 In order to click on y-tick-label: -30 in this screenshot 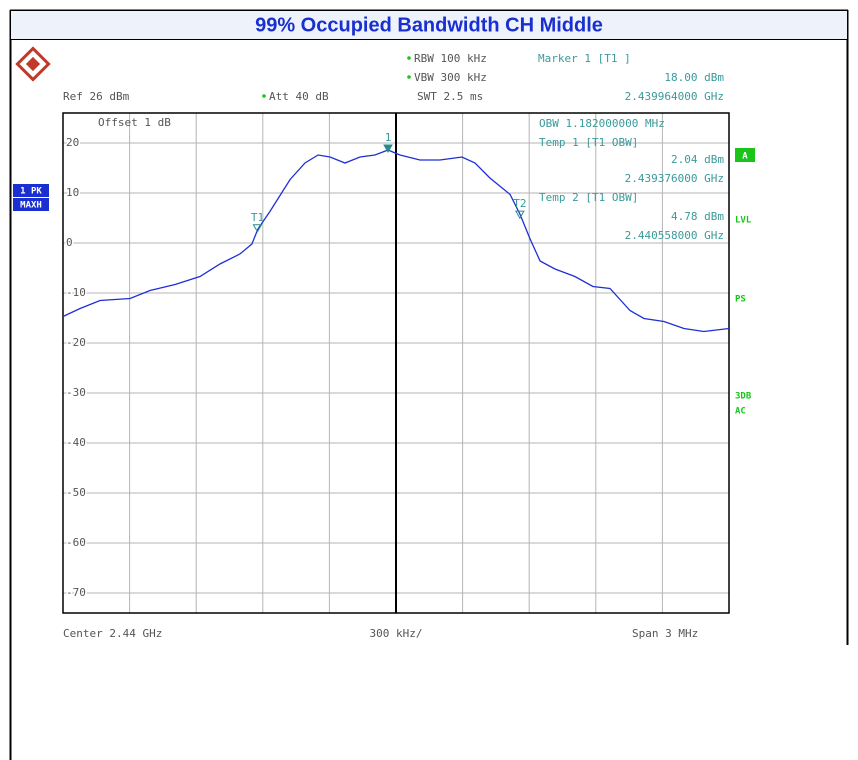, I will do `click(76, 392)`.